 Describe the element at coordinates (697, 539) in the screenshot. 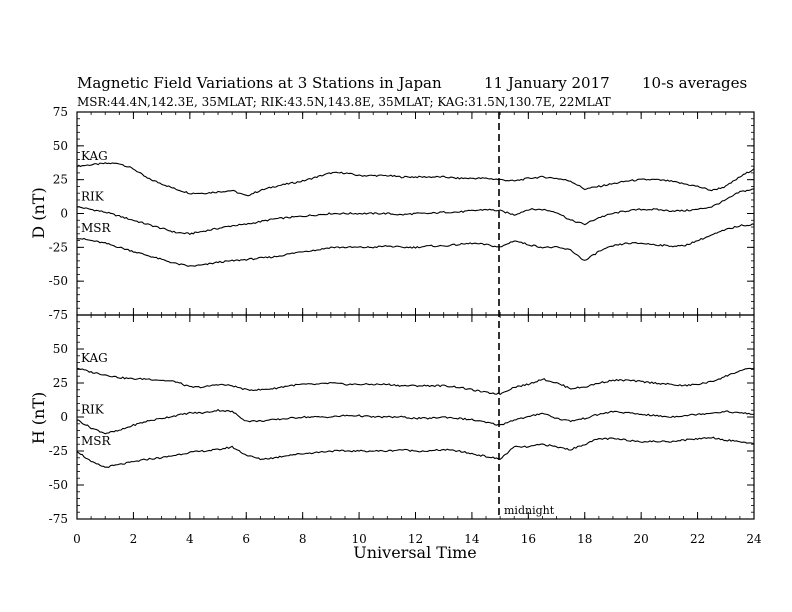

I see `x-tick-label: 22` at that location.